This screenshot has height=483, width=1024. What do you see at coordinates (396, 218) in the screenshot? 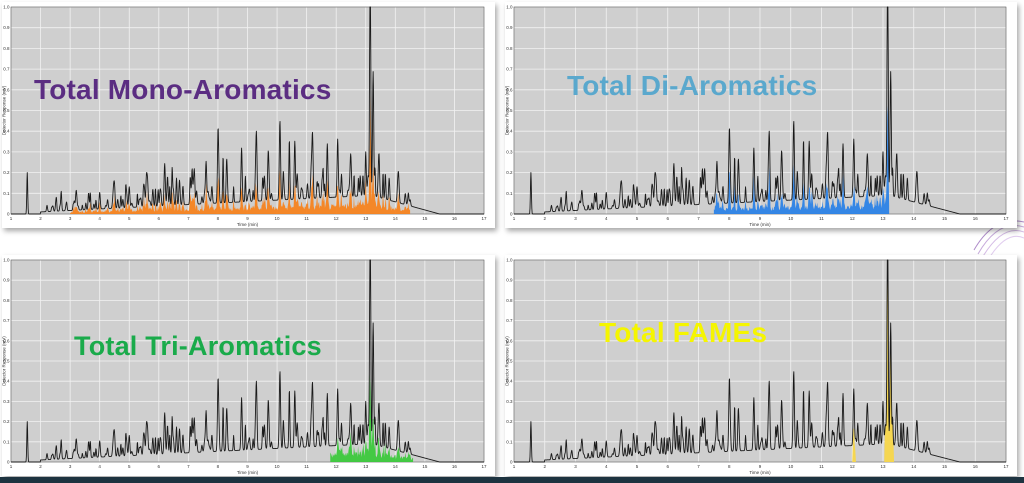
I see `x-tick-label: 14` at bounding box center [396, 218].